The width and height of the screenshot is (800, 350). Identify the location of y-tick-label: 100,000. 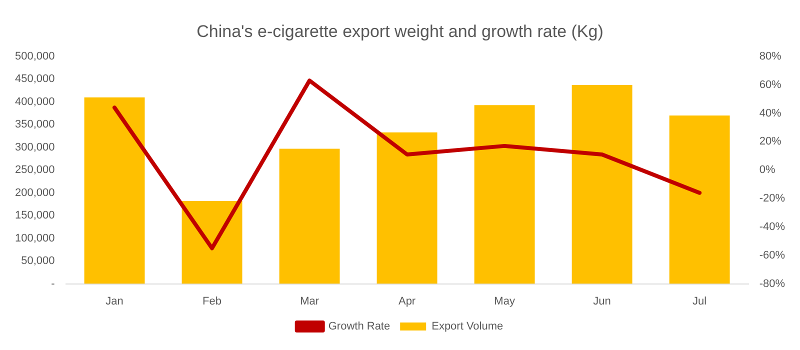
(34, 238).